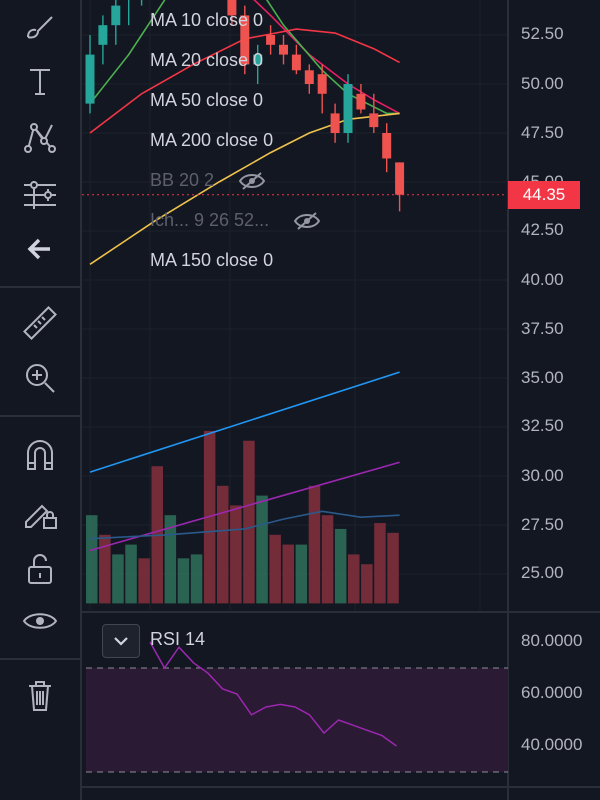 Image resolution: width=600 pixels, height=800 pixels. I want to click on chevron-down-icon, so click(121, 641).